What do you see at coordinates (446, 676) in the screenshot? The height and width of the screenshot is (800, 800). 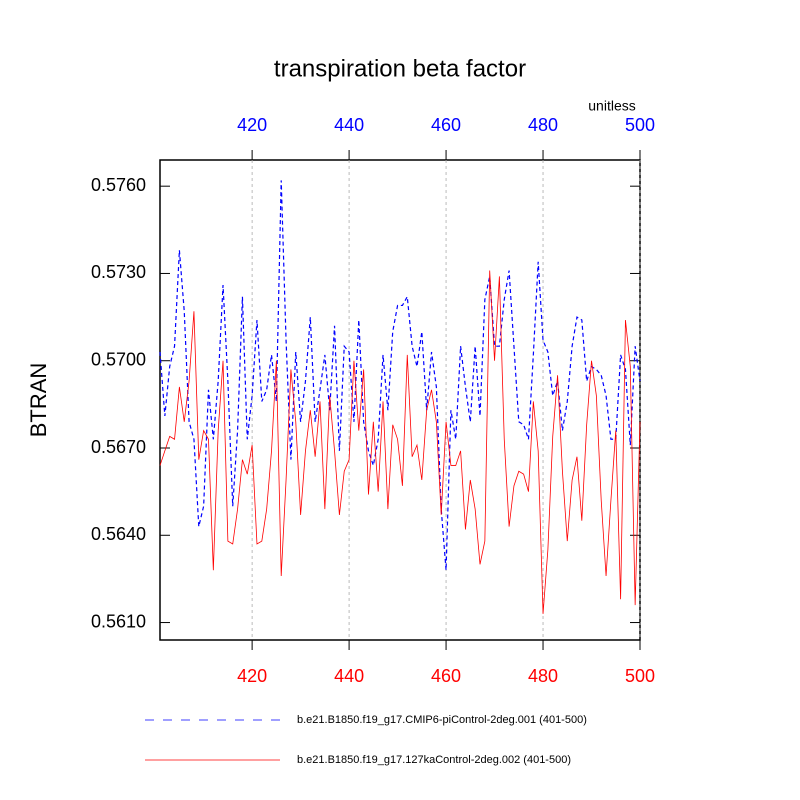 I see `x-tick-label-bottom: 460` at bounding box center [446, 676].